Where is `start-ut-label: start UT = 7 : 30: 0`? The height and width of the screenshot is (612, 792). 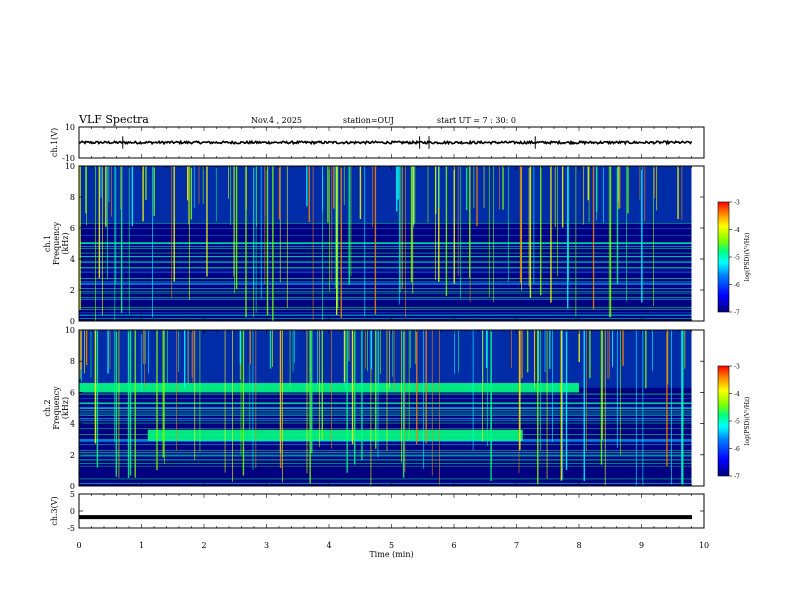 start-ut-label: start UT = 7 : 30: 0 is located at coordinates (476, 120).